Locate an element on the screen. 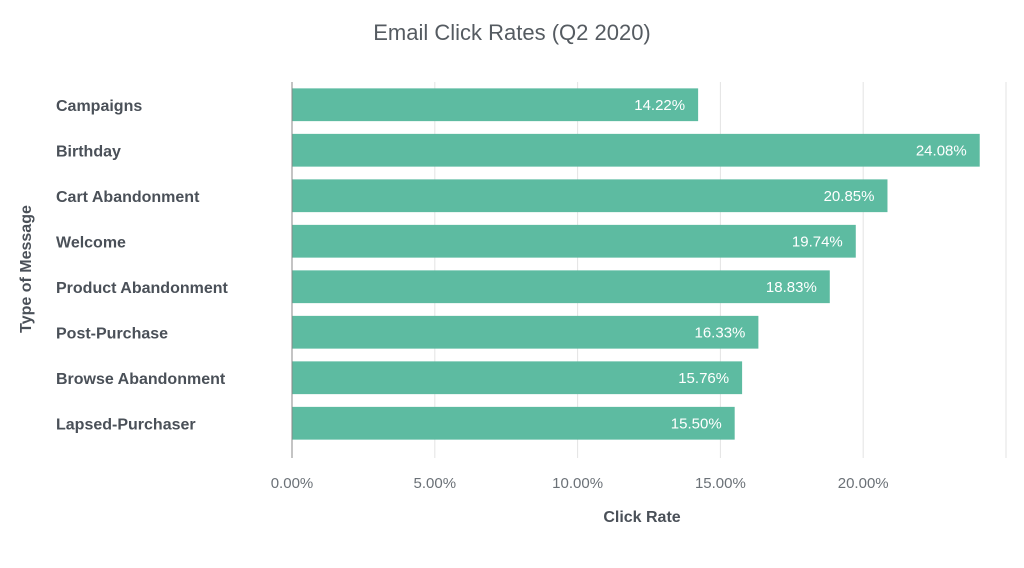 The image size is (1024, 568). bar-value-label: 15.50% is located at coordinates (696, 423).